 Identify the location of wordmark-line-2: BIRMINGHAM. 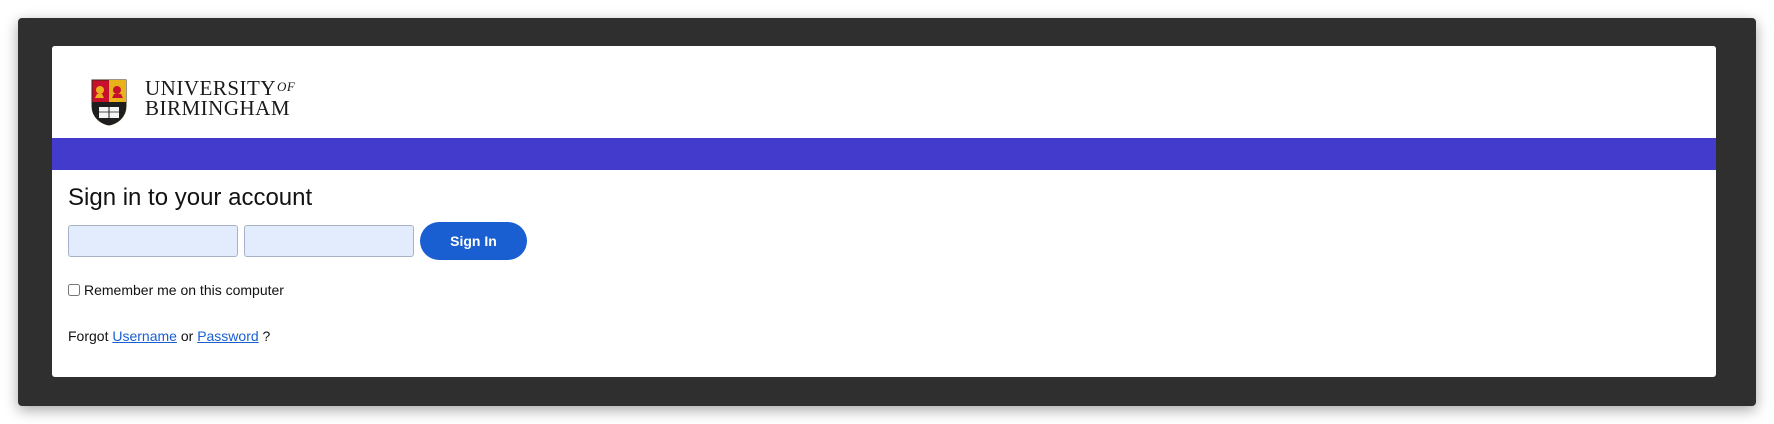
(218, 108).